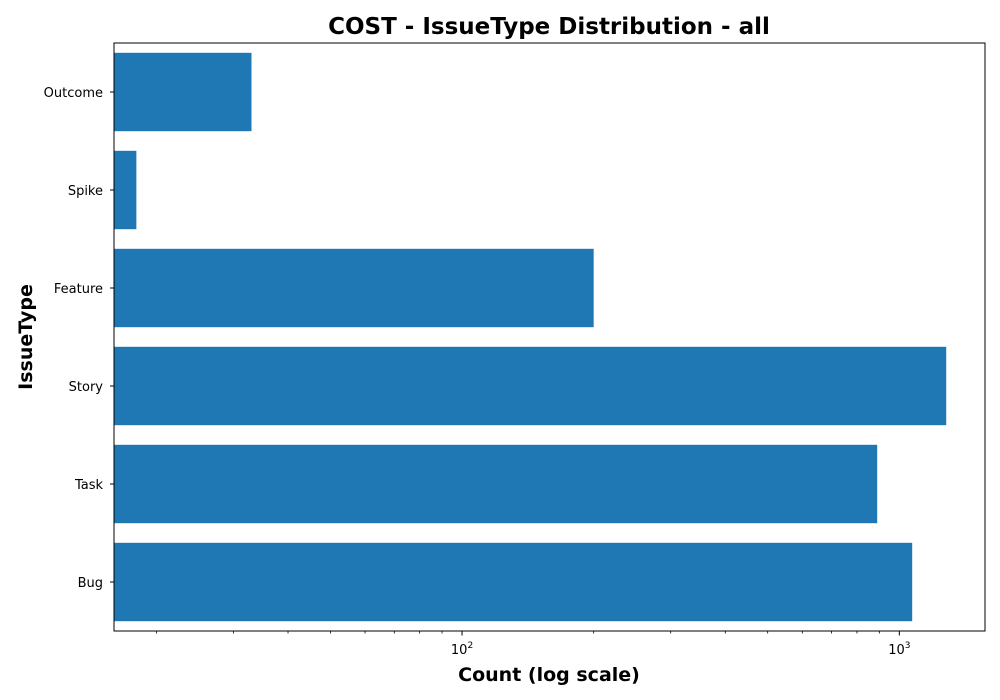 The width and height of the screenshot is (1000, 700). Describe the element at coordinates (470, 646) in the screenshot. I see `x-tick-label-exponent: 2` at that location.